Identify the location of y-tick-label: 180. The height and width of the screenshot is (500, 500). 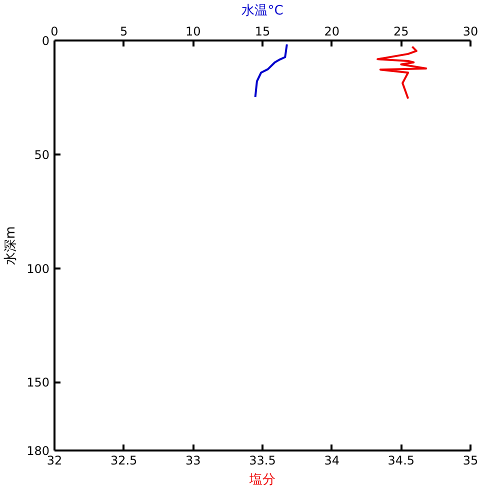
(38, 451).